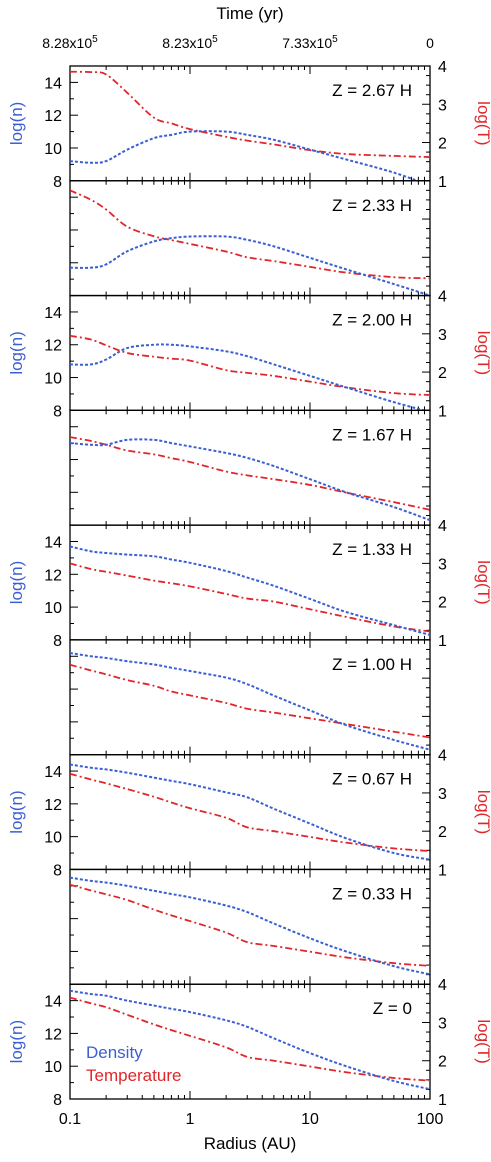  I want to click on top-tick-label: 8.23x10⁵, so click(190, 42).